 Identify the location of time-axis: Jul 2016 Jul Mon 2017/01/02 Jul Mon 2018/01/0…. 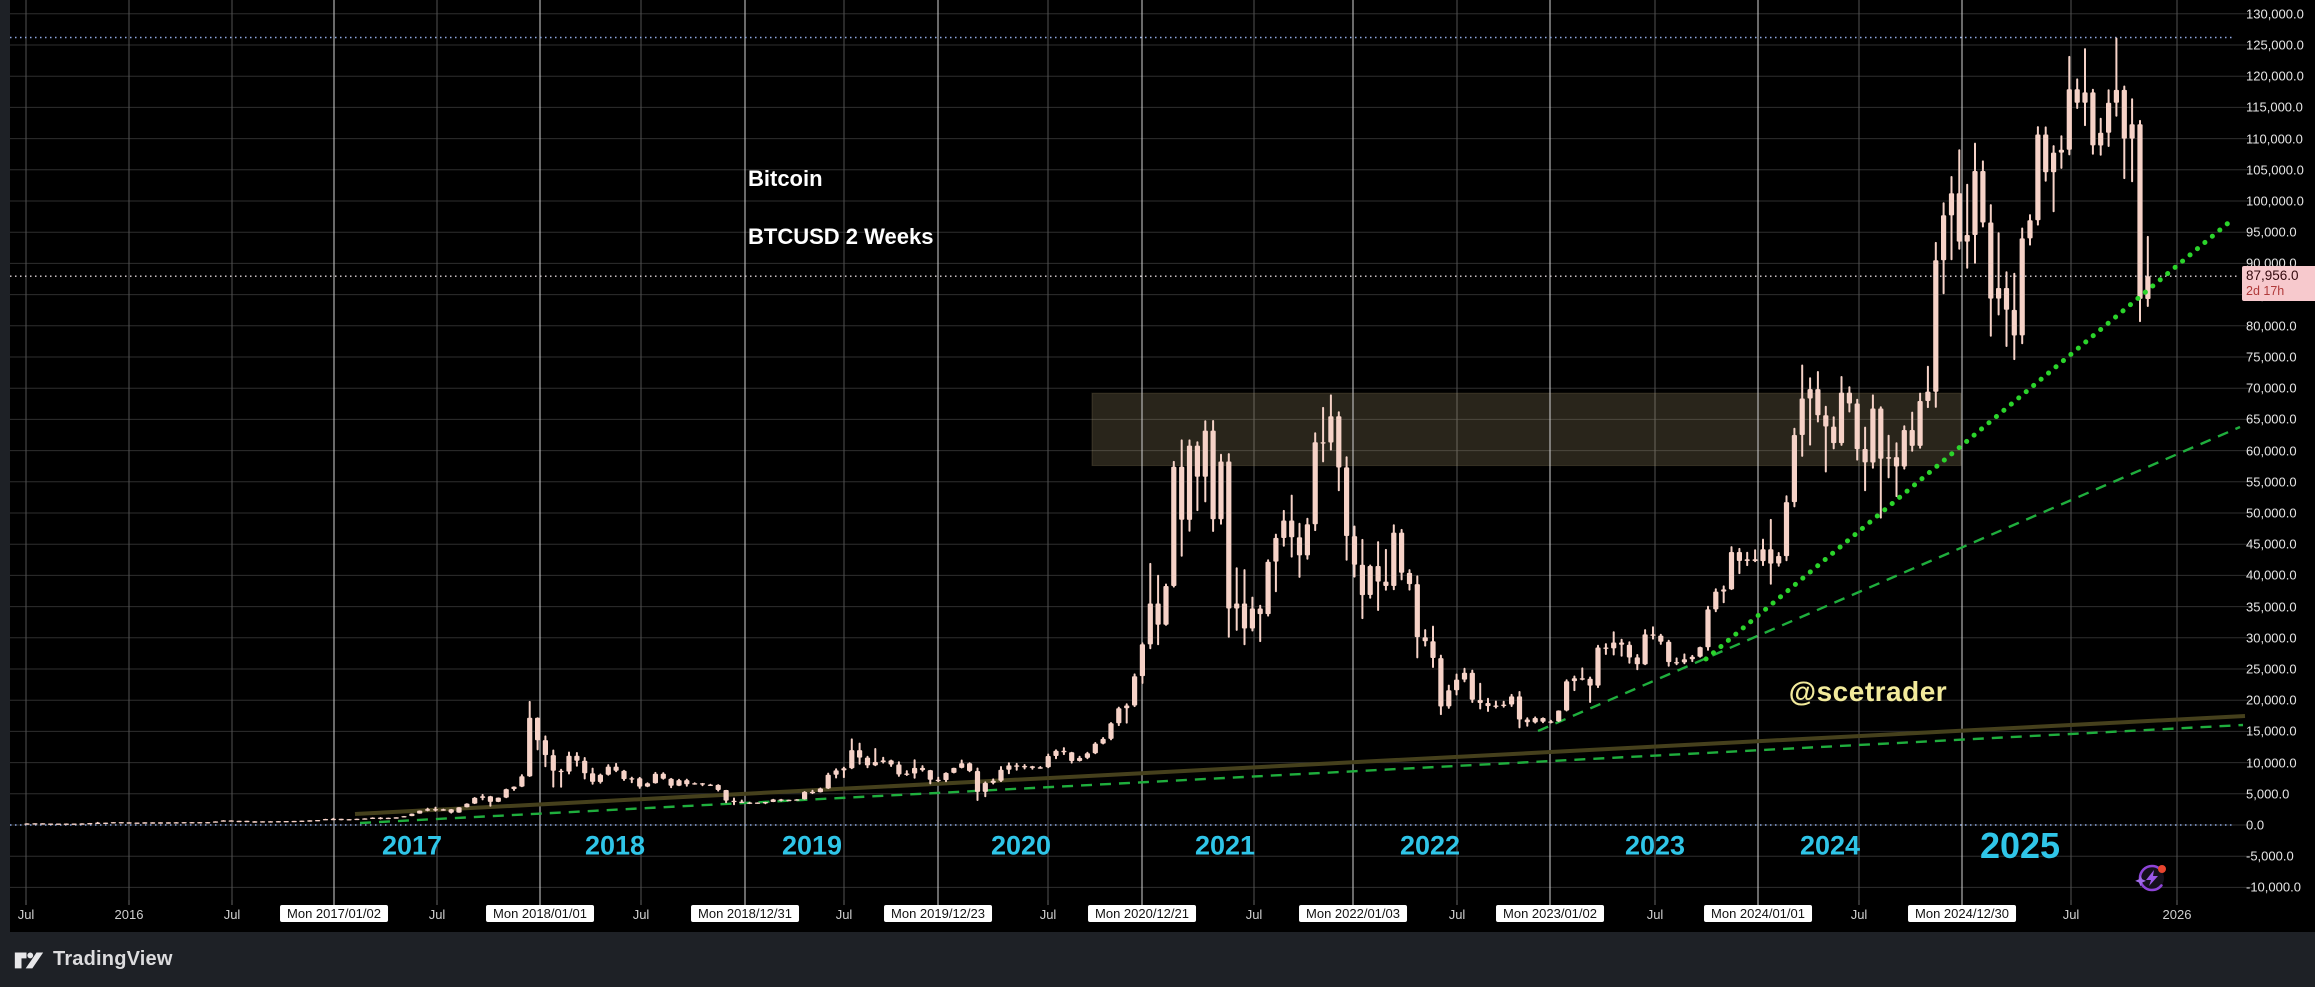
(1157, 916).